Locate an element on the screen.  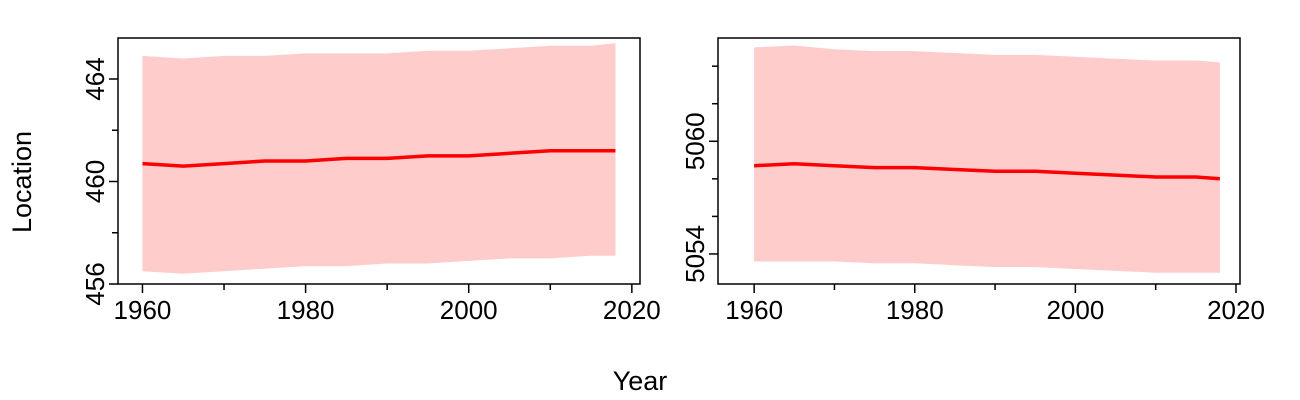
y-tick-label: 456 is located at coordinates (95, 283).